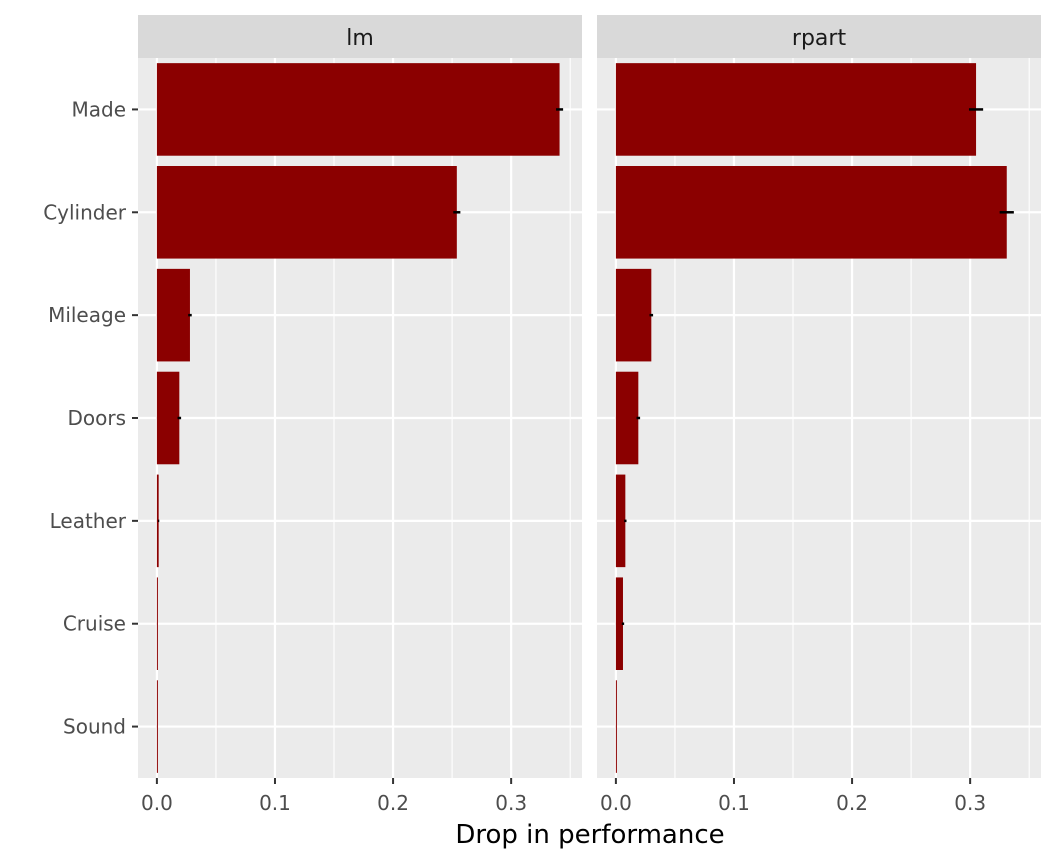 This screenshot has height=864, width=1056. Describe the element at coordinates (94, 727) in the screenshot. I see `y-tick-label-sound: Sound` at that location.